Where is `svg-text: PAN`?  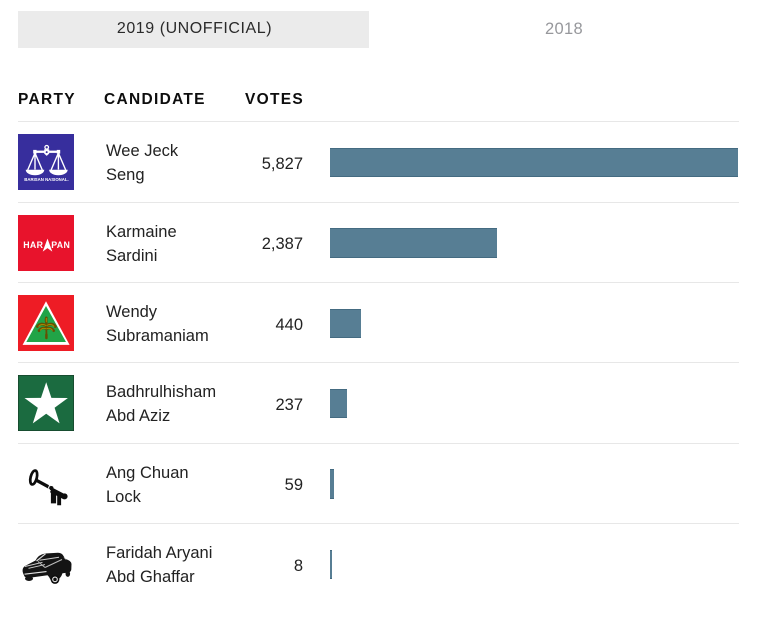
svg-text: PAN is located at coordinates (60, 245).